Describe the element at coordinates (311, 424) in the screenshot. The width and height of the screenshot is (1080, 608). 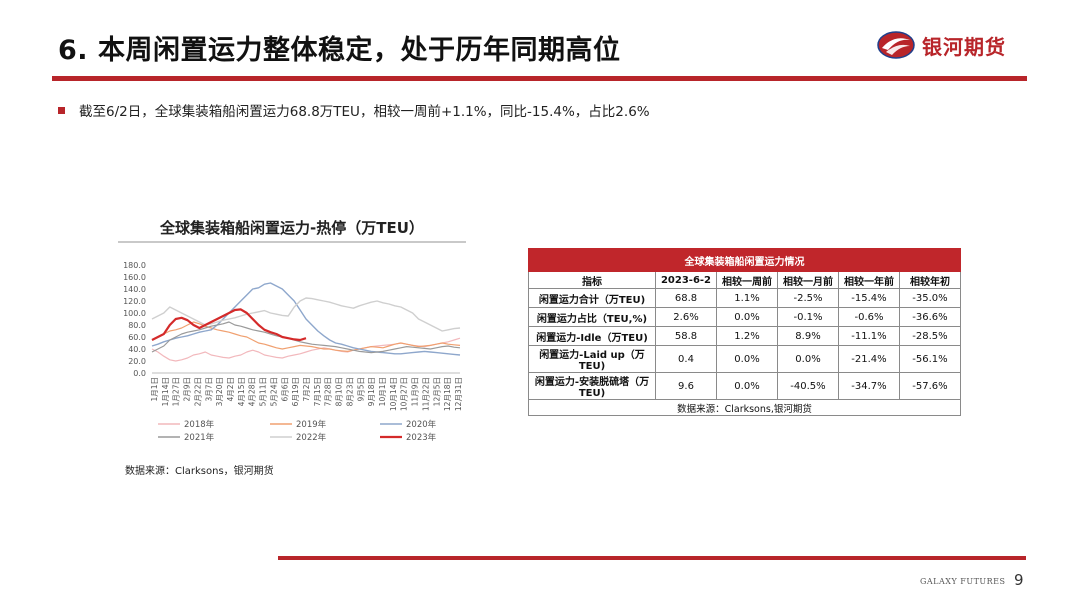
I see `legend-label: 2019年` at that location.